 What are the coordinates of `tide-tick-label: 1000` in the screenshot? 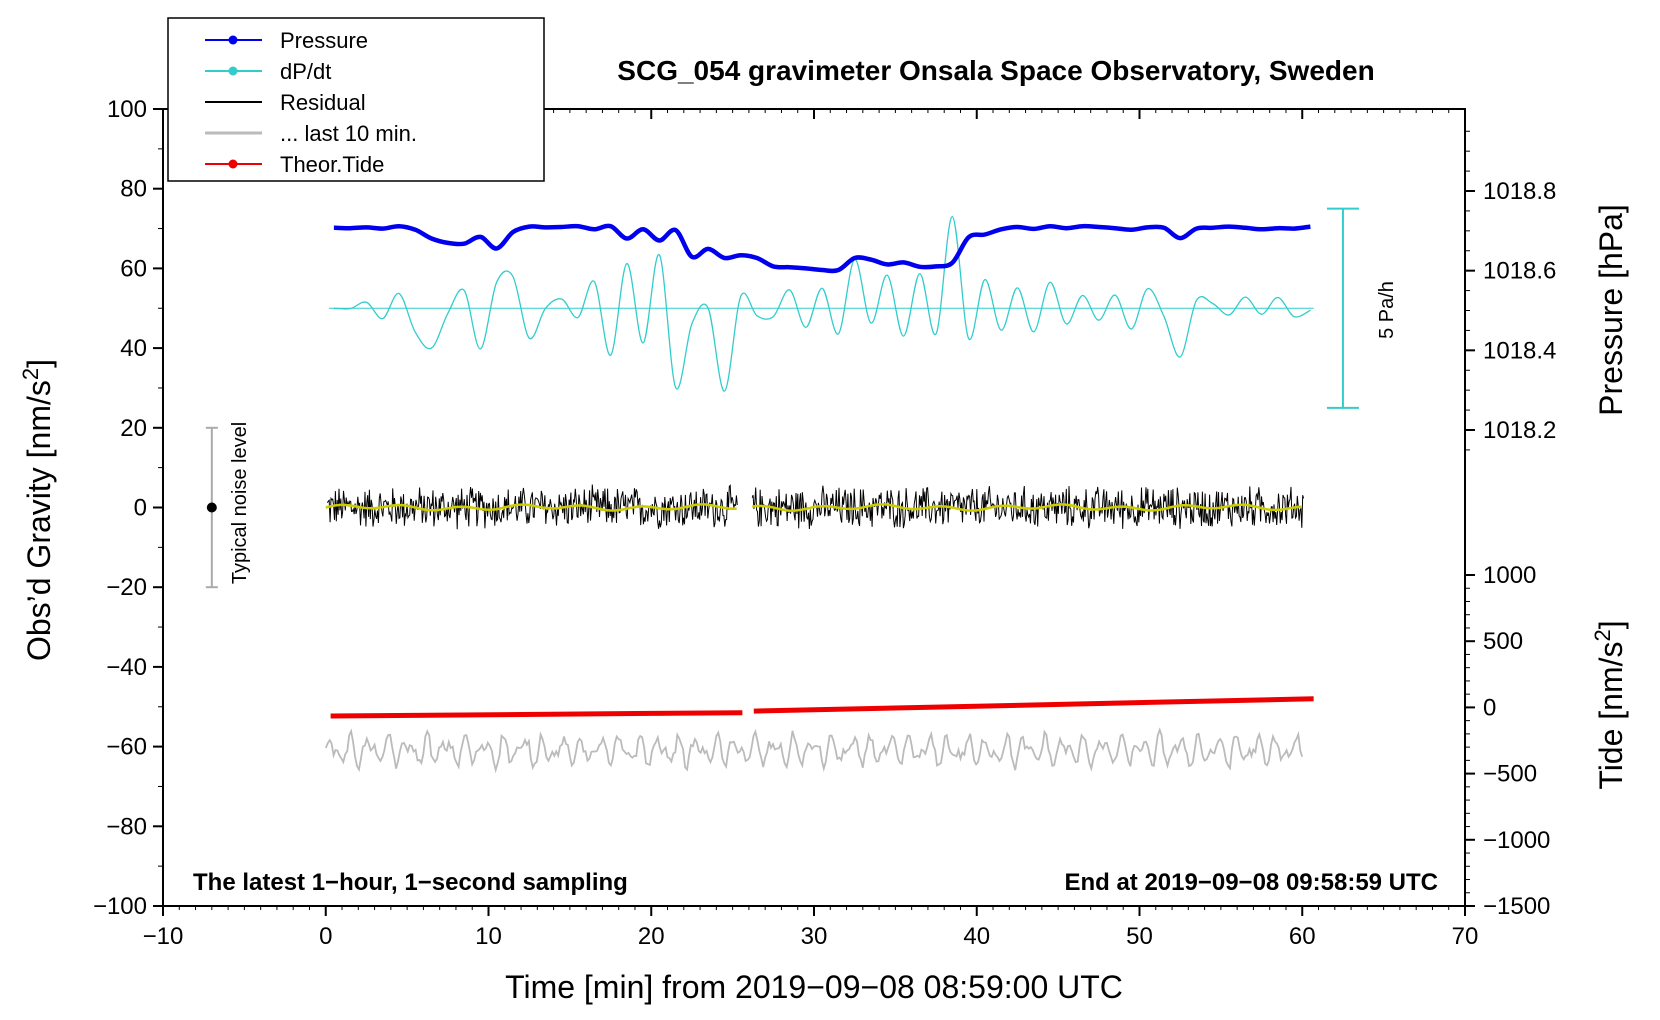 It's located at (1509, 575).